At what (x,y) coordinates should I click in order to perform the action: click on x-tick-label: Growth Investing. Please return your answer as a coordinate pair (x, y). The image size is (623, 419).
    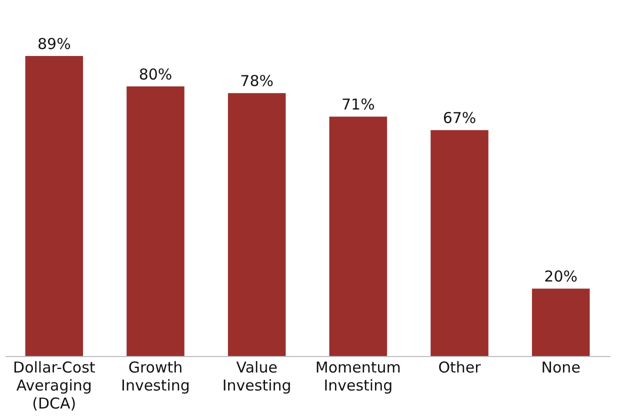
    Looking at the image, I should click on (155, 376).